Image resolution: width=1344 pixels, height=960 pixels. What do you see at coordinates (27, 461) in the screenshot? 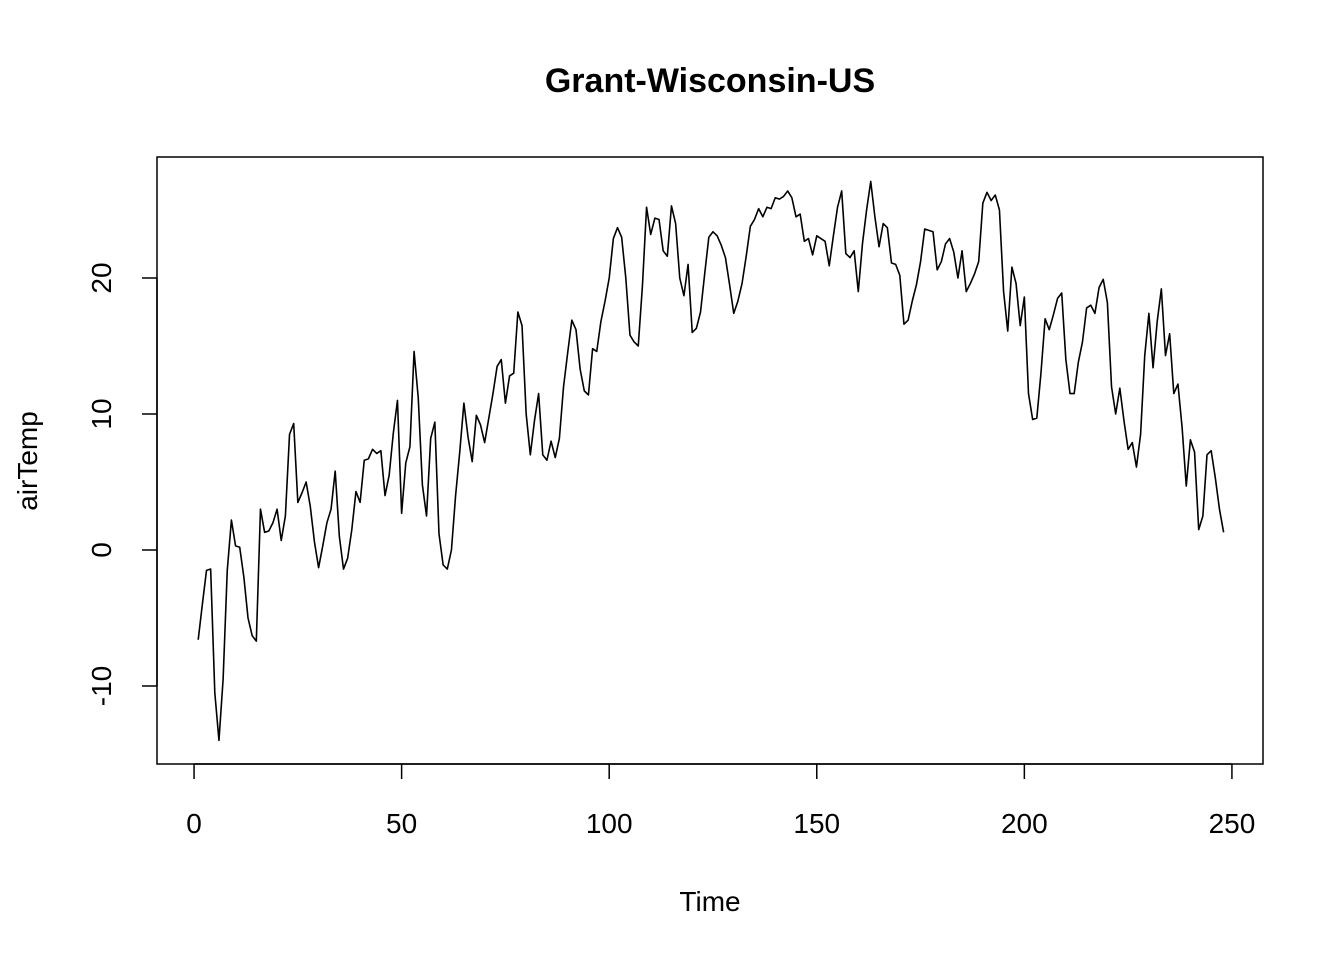
I see `y-axis-label: airTemp` at bounding box center [27, 461].